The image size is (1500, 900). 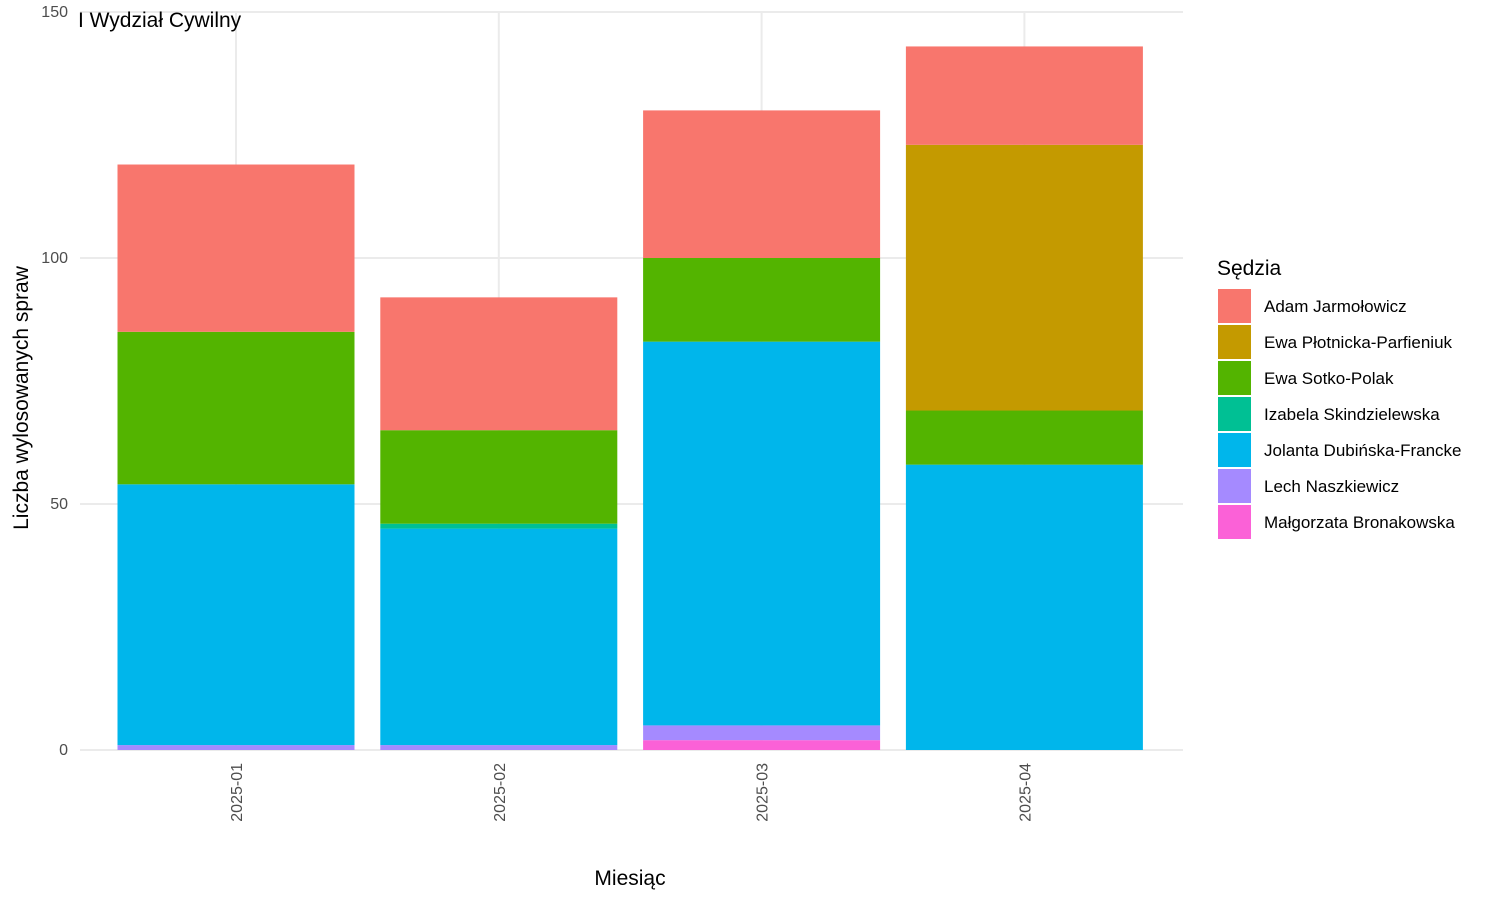 What do you see at coordinates (21, 397) in the screenshot?
I see `y-axis-title: Liczba wylosowanych spraw` at bounding box center [21, 397].